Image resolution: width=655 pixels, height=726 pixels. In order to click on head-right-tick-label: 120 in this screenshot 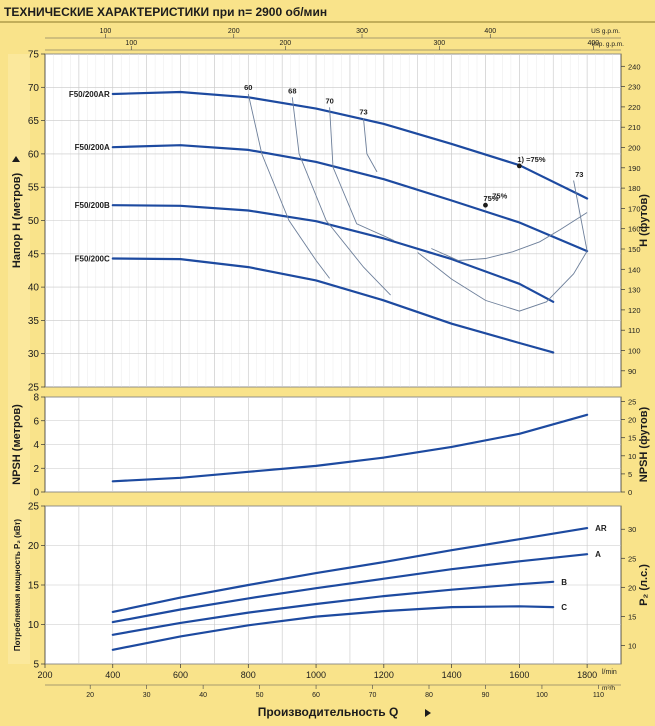, I will do `click(634, 310)`.